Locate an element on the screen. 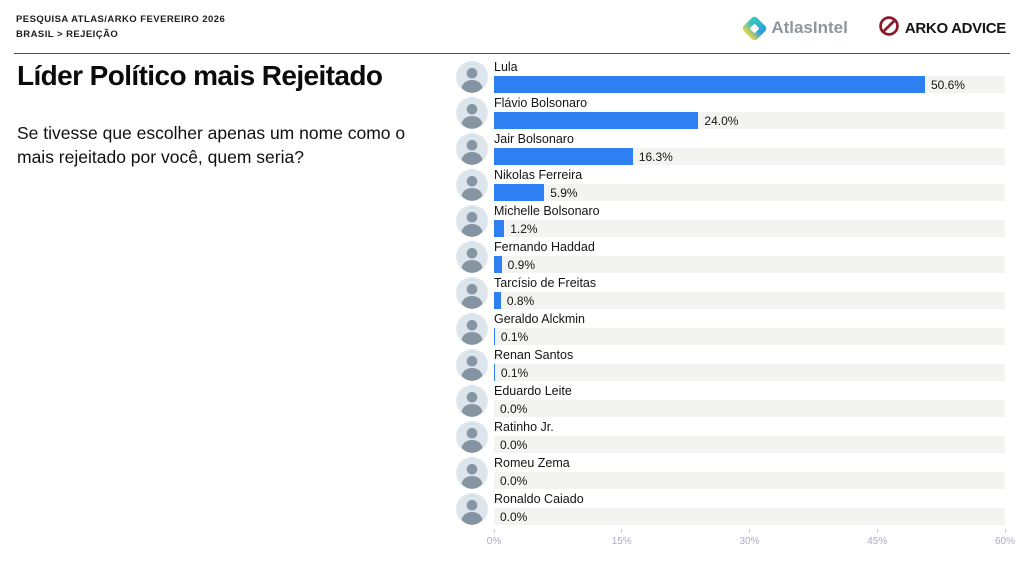 The width and height of the screenshot is (1024, 576). bar-track: 24.0% is located at coordinates (749, 120).